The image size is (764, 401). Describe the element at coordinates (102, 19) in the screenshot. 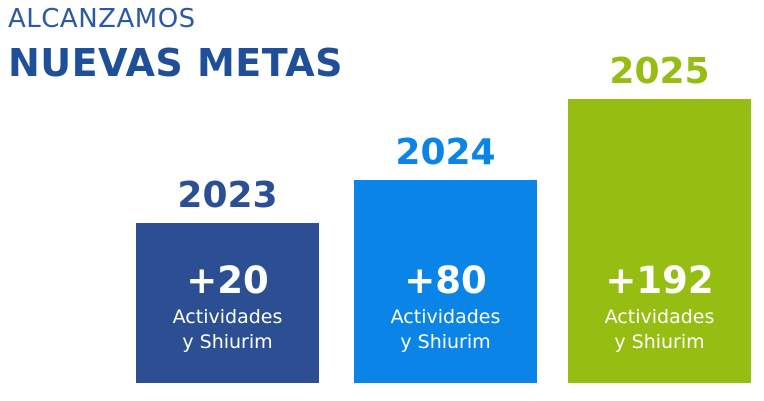

I see `header-eyebrow: ALCANZAMOS` at that location.